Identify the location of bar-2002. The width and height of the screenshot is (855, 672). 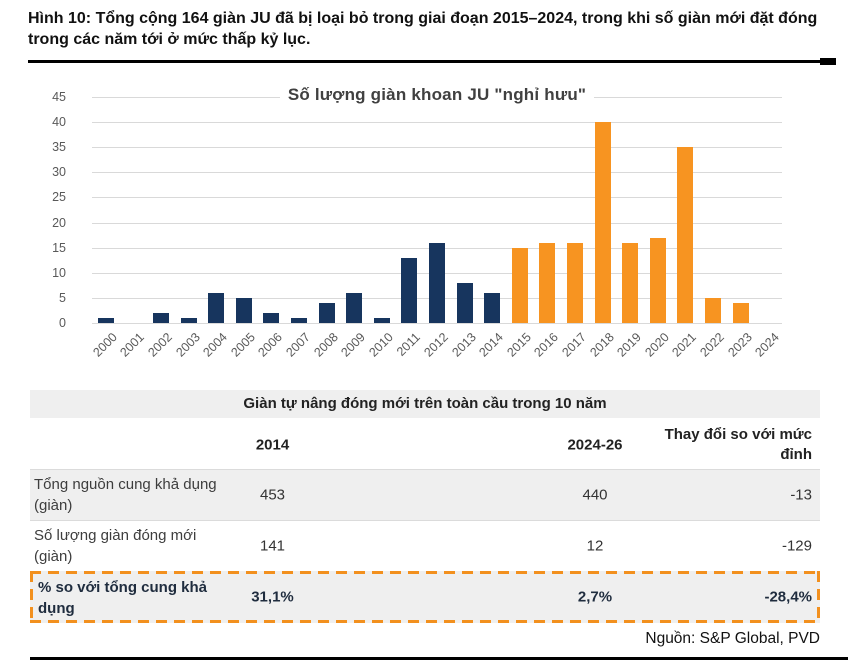
(161, 318).